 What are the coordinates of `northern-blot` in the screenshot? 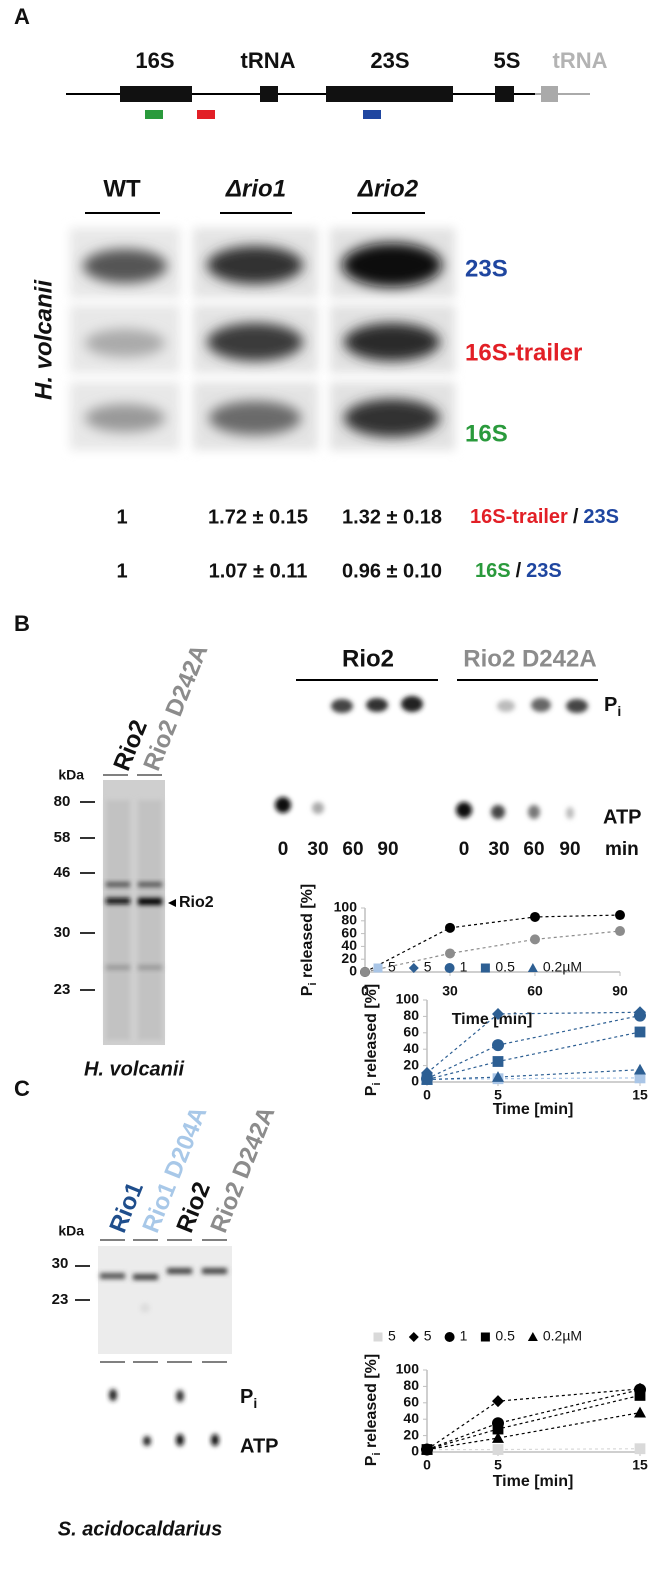 It's located at (262, 339).